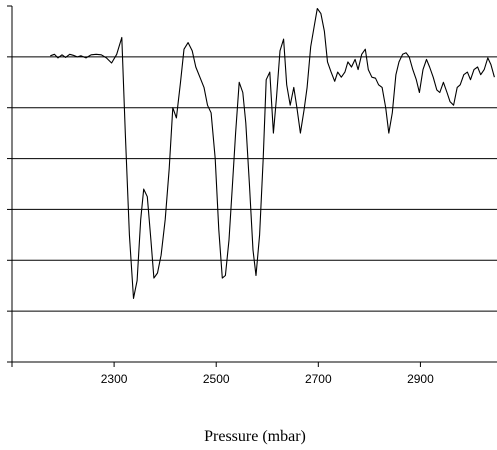 Image resolution: width=497 pixels, height=450 pixels. What do you see at coordinates (255, 436) in the screenshot?
I see `x-axis-title: Pressure (mbar)` at bounding box center [255, 436].